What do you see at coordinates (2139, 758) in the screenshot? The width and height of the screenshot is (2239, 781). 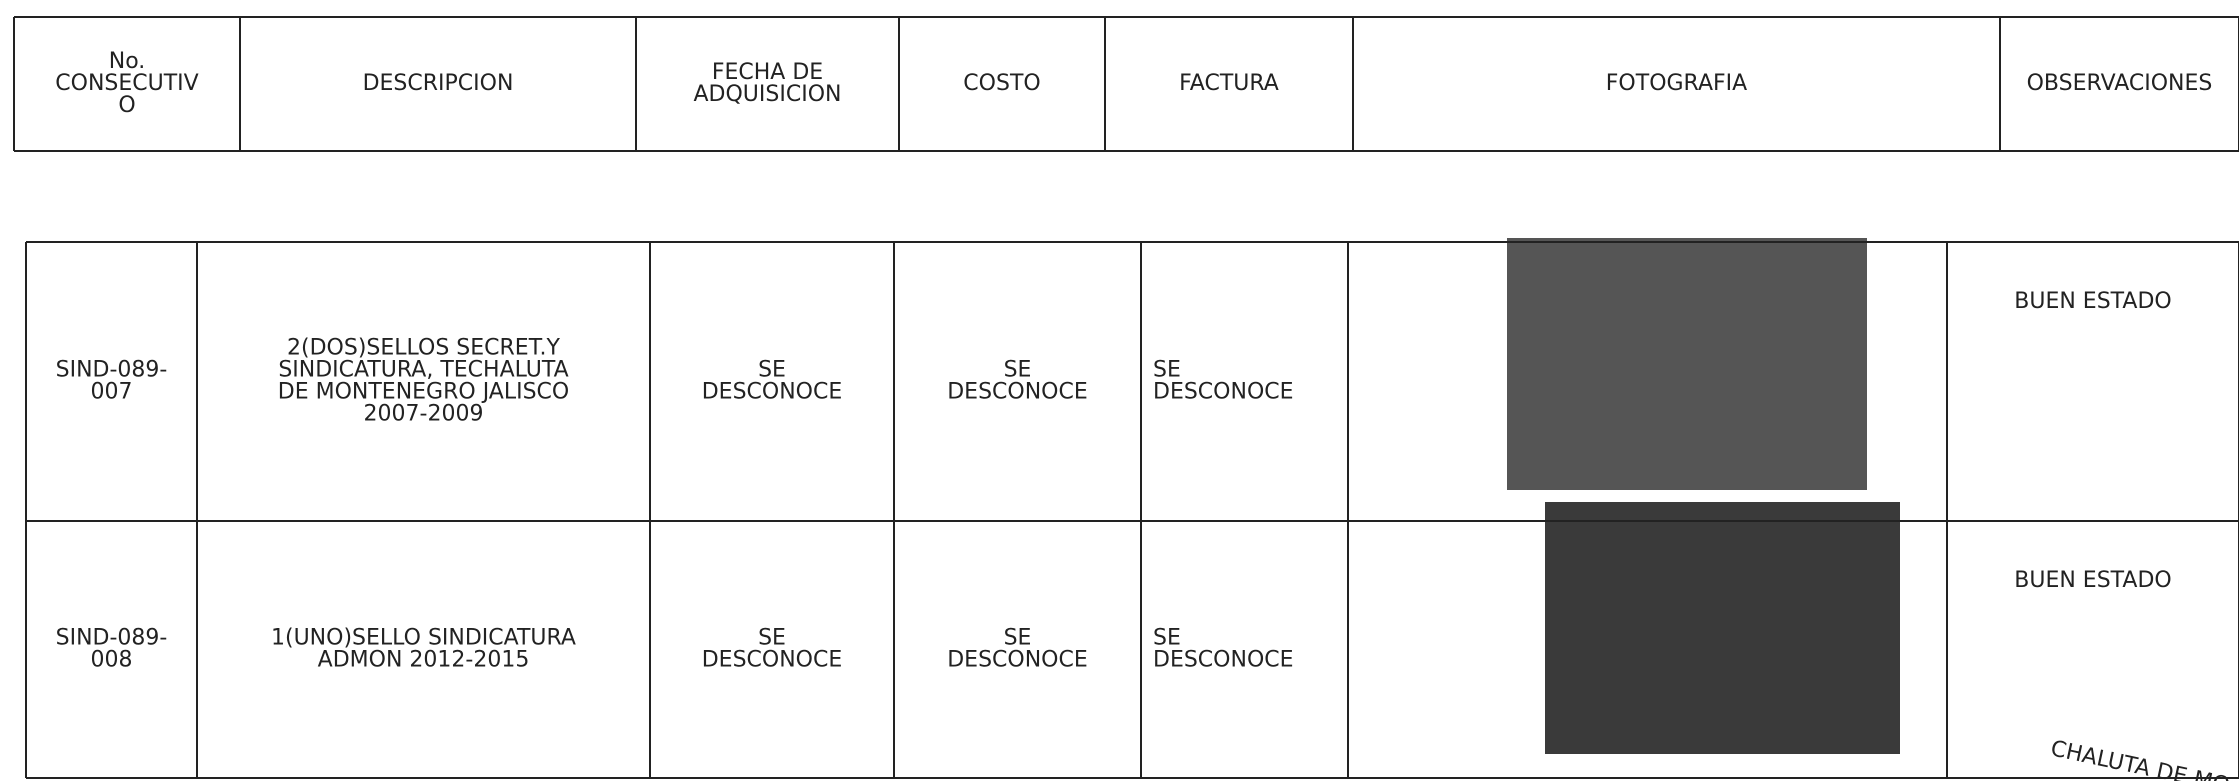 I see `stamp-text: CHALUTA DE MO` at bounding box center [2139, 758].